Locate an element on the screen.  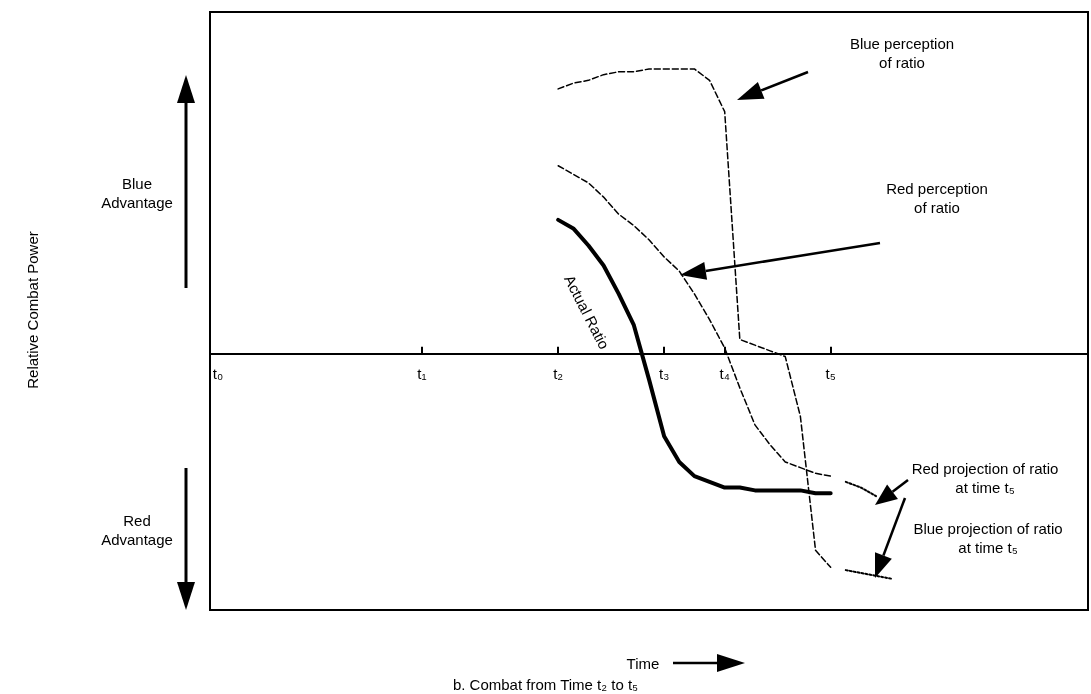
annotation: Red projection of ratio at time t₅ is located at coordinates (985, 478).